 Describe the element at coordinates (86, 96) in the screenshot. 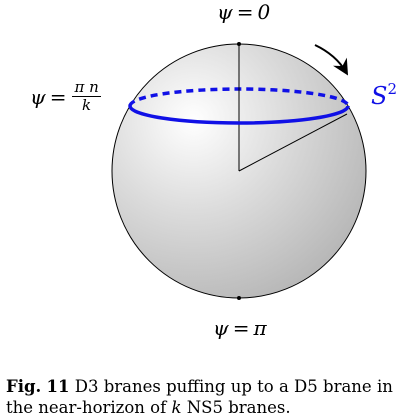

I see `fraction: π n k` at that location.